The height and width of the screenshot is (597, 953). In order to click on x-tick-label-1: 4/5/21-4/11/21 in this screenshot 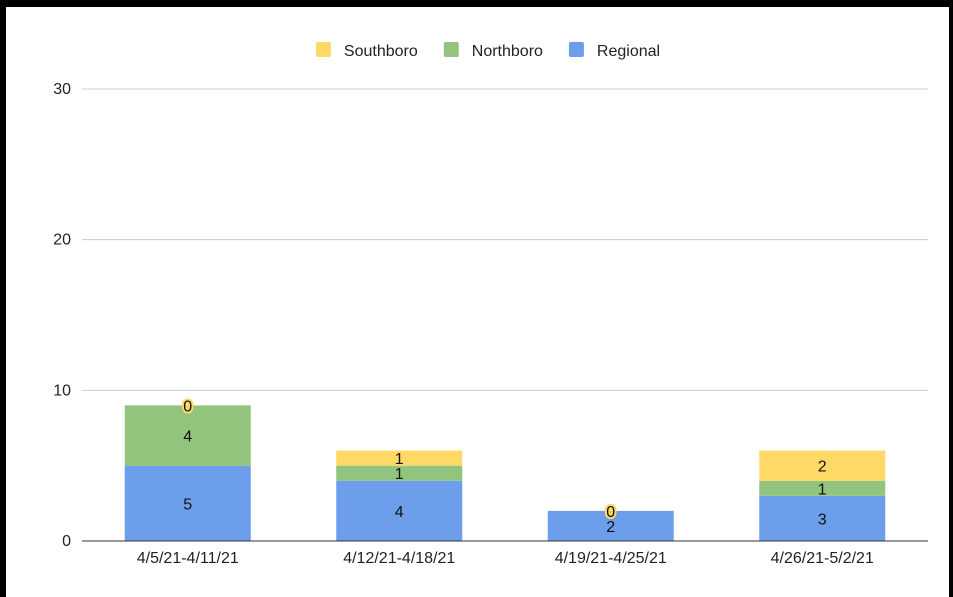, I will do `click(188, 558)`.